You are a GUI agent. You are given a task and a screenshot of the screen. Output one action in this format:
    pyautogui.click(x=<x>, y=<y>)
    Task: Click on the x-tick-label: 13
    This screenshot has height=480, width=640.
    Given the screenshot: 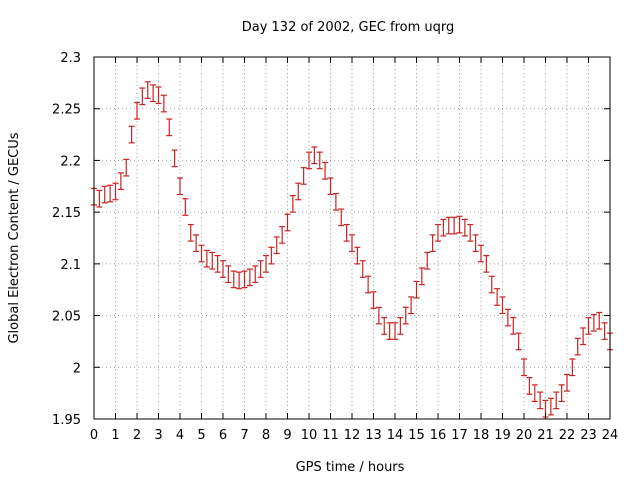 What is the action you would take?
    pyautogui.click(x=373, y=435)
    